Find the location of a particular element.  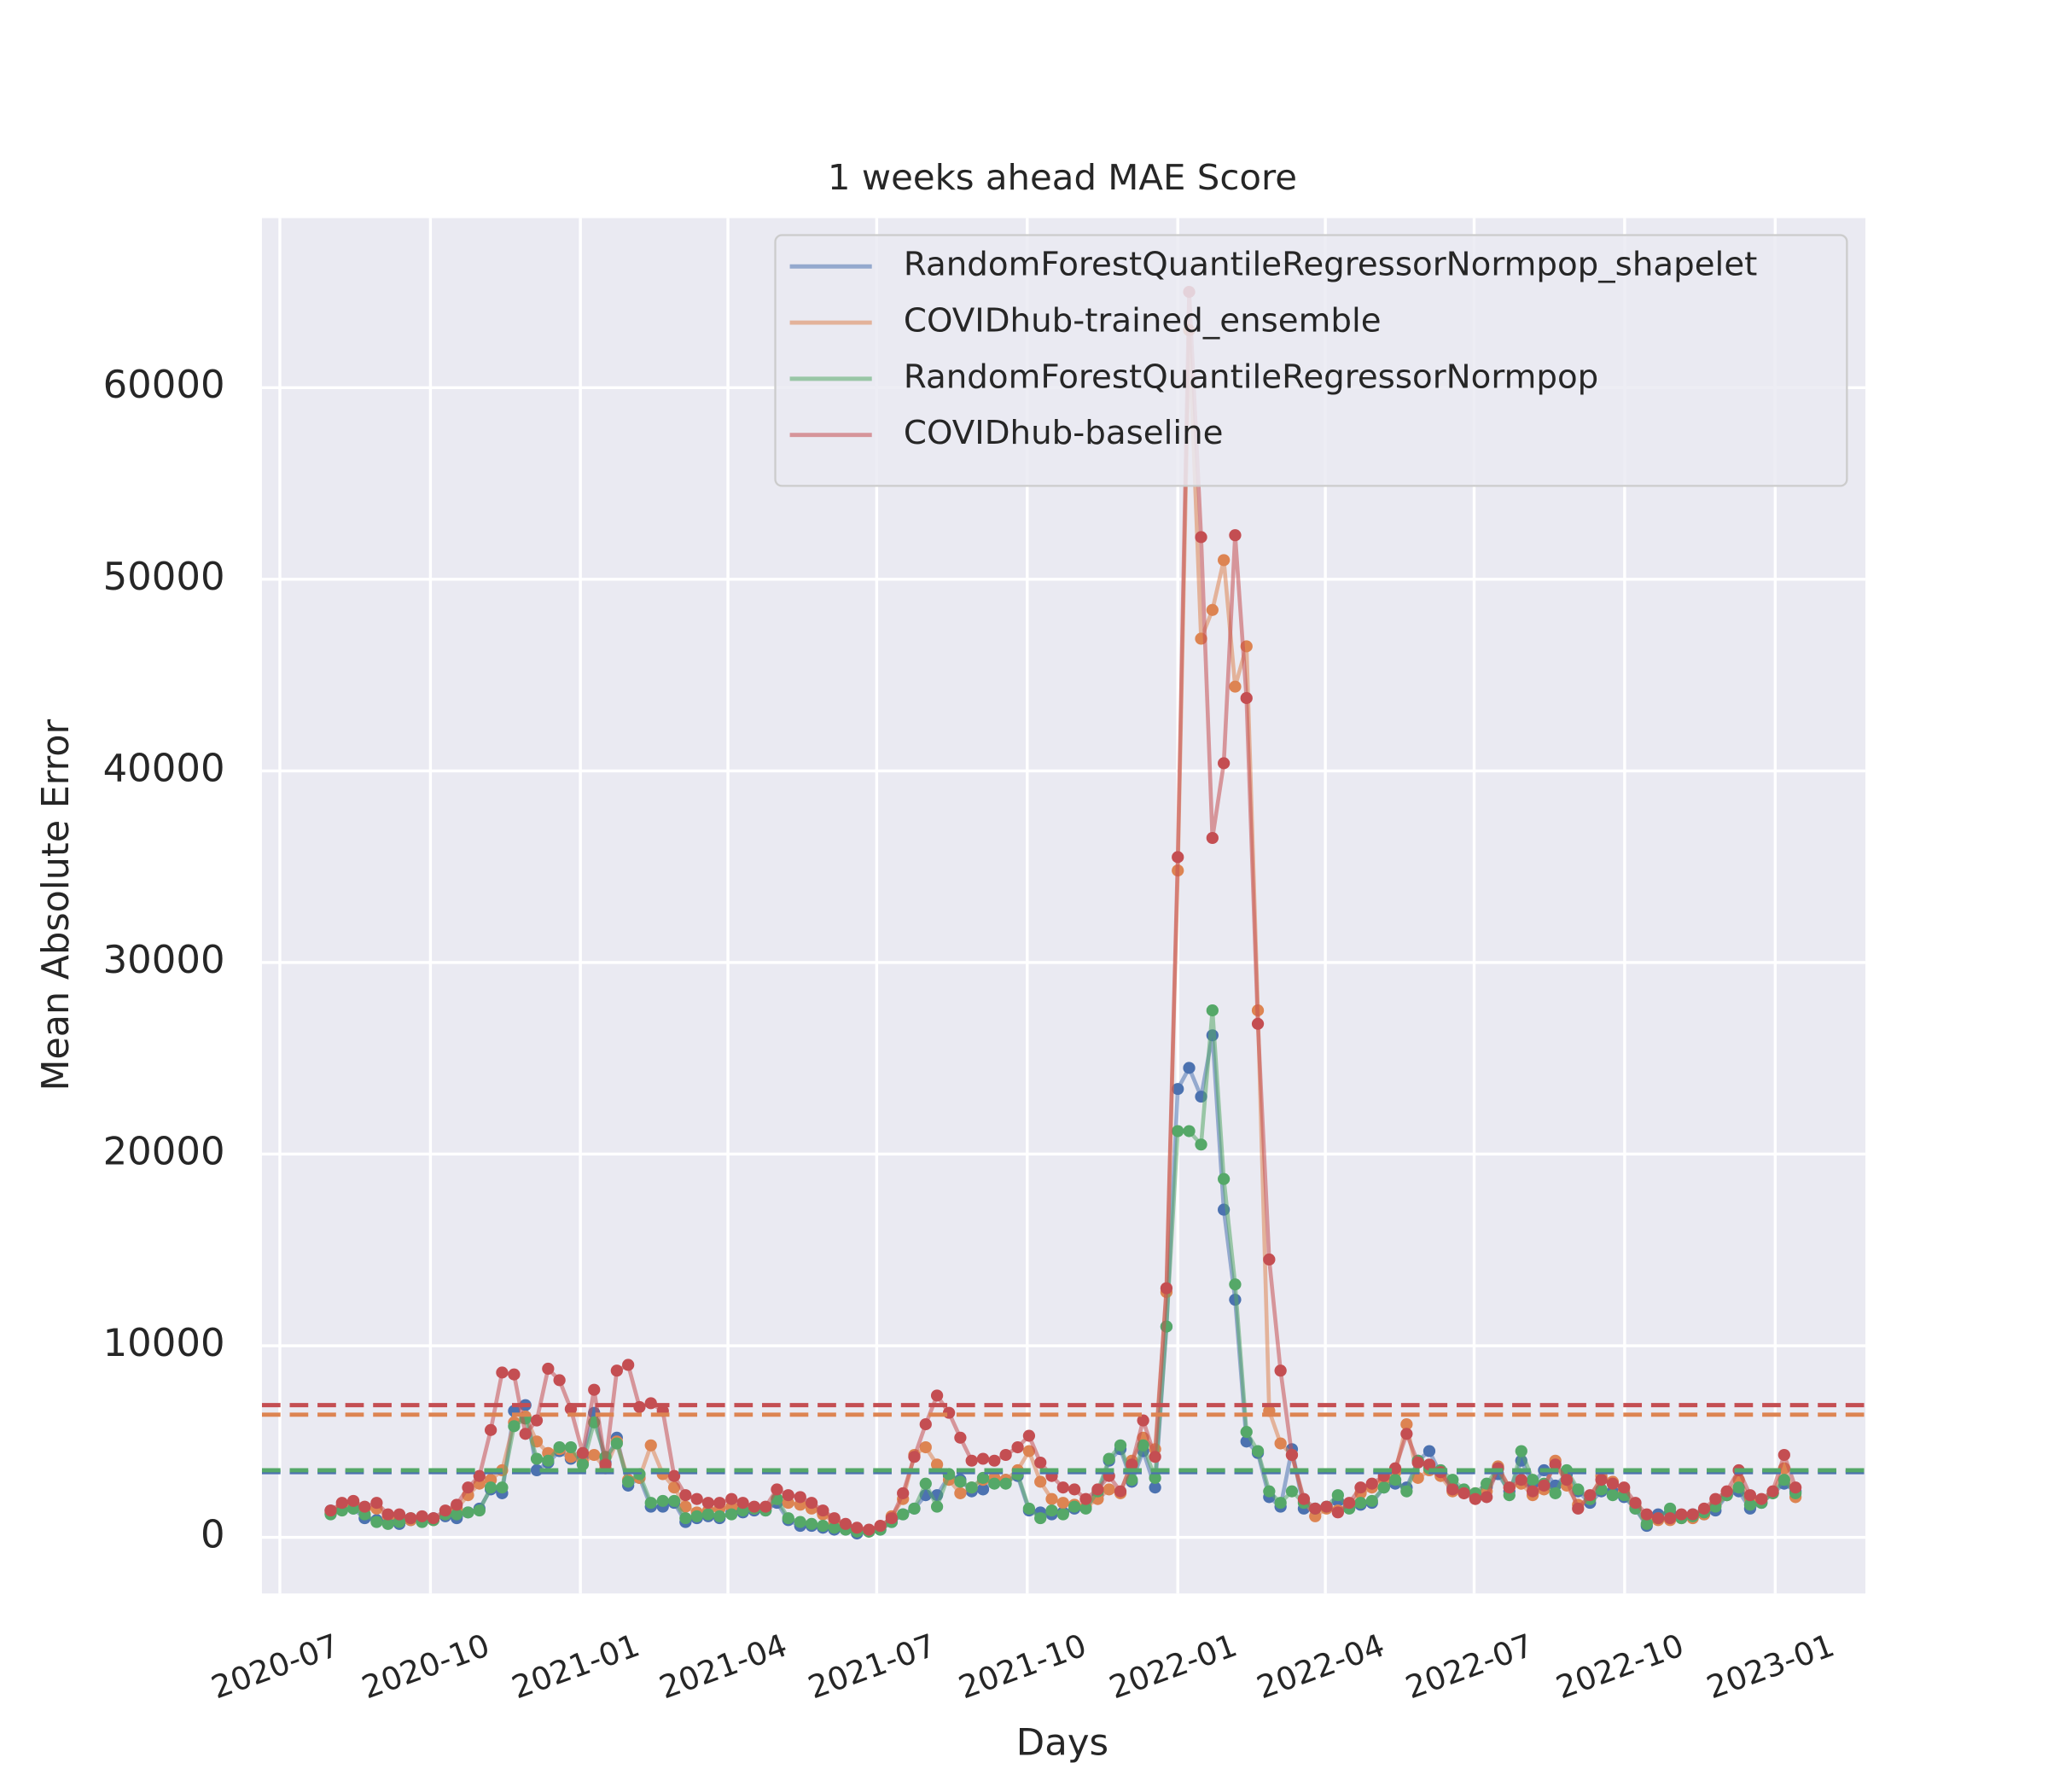

x-axis-label: Days is located at coordinates (1062, 1743).